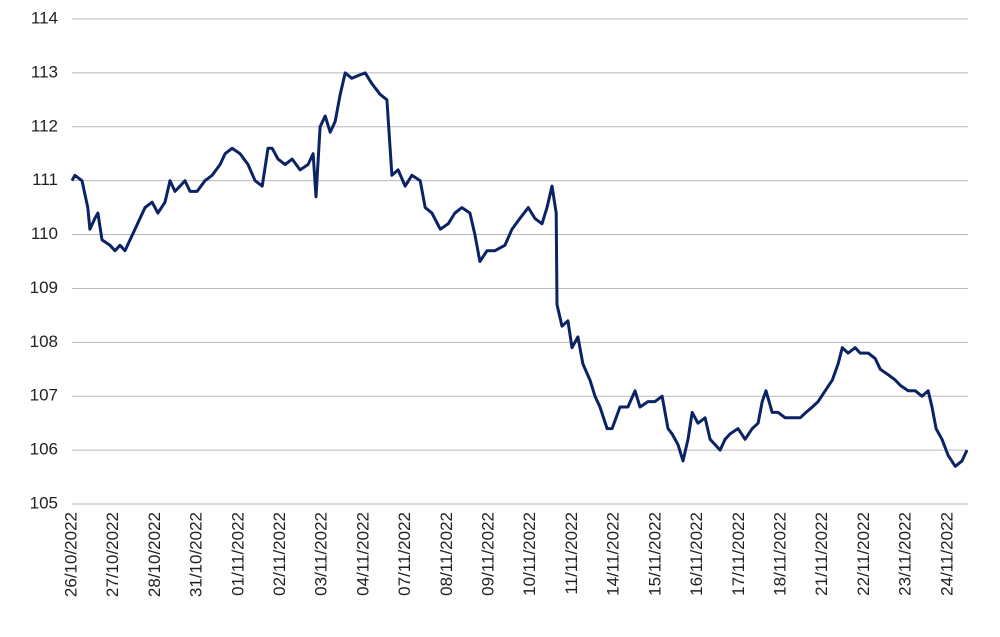 The width and height of the screenshot is (1000, 637). I want to click on y-tick-label: 114, so click(44, 17).